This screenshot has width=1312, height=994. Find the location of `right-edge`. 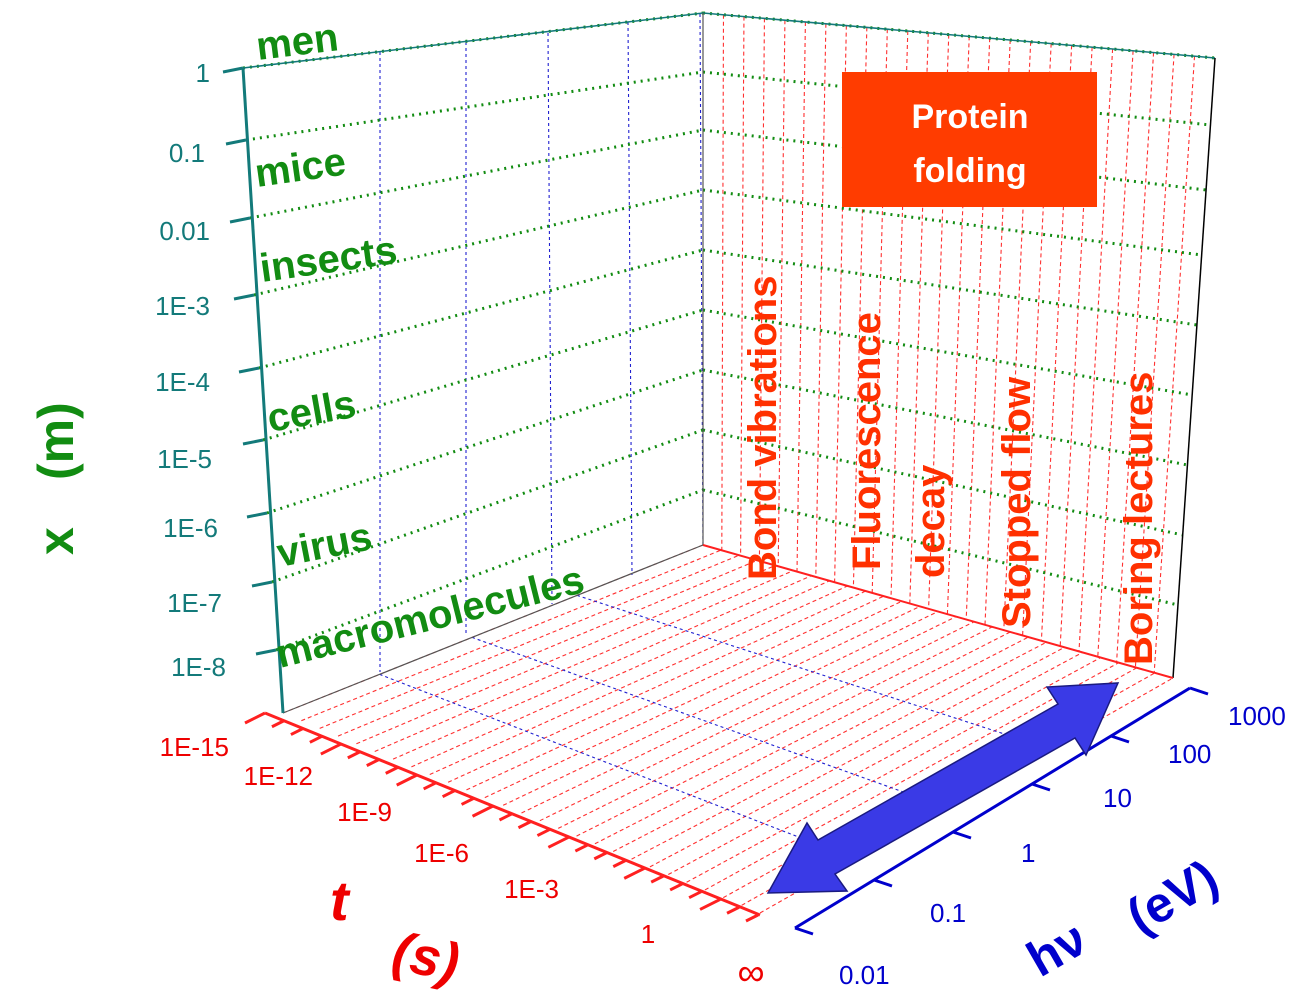

right-edge is located at coordinates (1194, 368).